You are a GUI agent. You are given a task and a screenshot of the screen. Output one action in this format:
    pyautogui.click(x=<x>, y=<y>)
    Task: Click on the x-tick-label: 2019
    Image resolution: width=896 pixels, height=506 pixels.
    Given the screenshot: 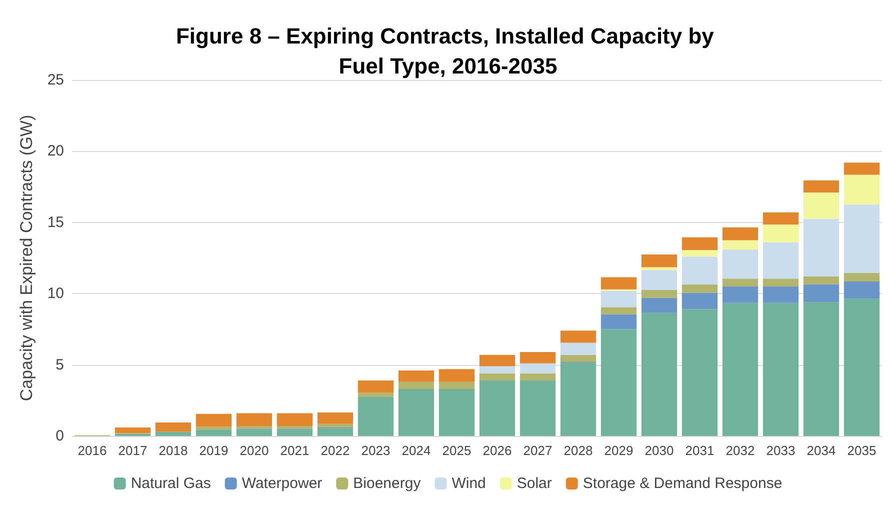 What is the action you would take?
    pyautogui.click(x=213, y=450)
    